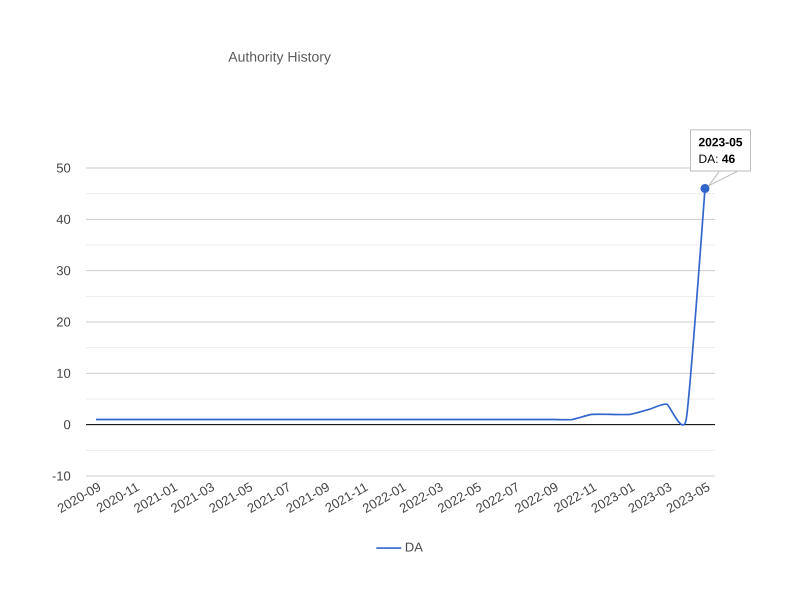 The width and height of the screenshot is (805, 610). Describe the element at coordinates (63, 373) in the screenshot. I see `y-tick-label: 10` at that location.